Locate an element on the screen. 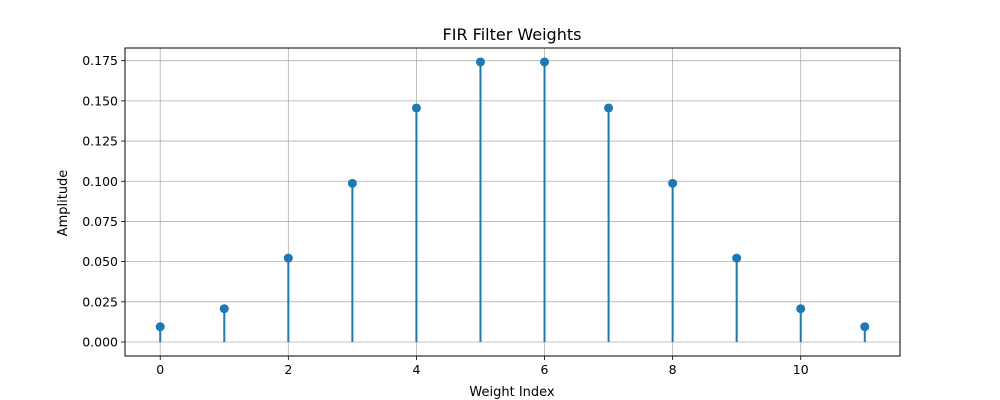  y-tick-label: 0.175 is located at coordinates (100, 60).